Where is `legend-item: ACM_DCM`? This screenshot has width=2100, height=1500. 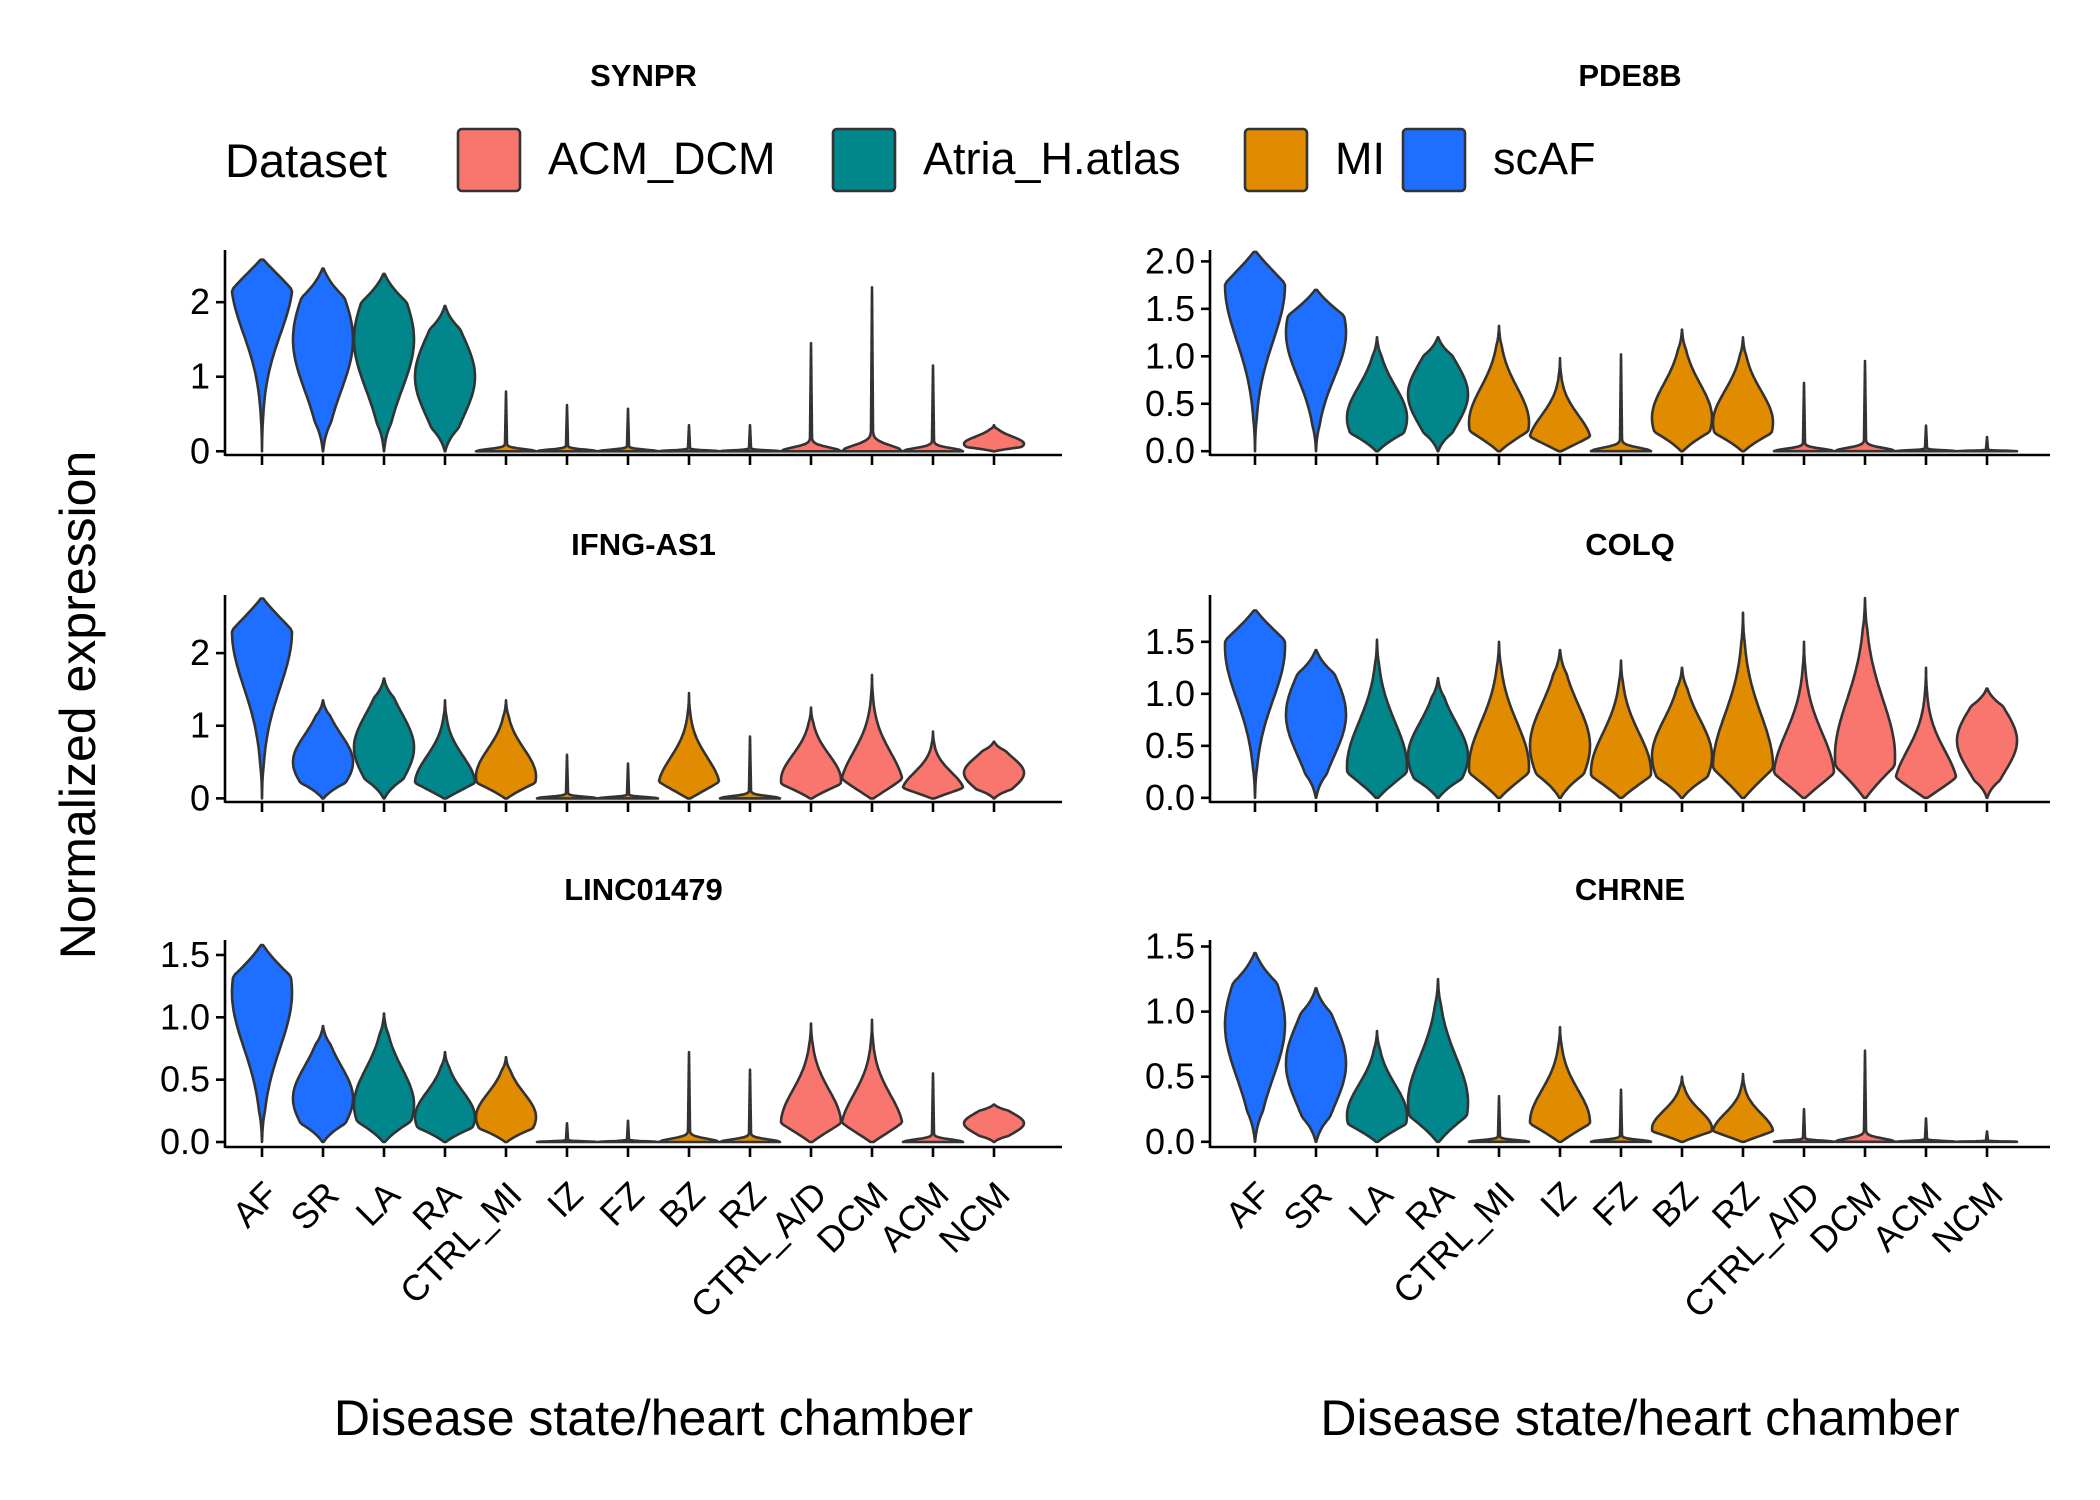 legend-item: ACM_DCM is located at coordinates (616, 160).